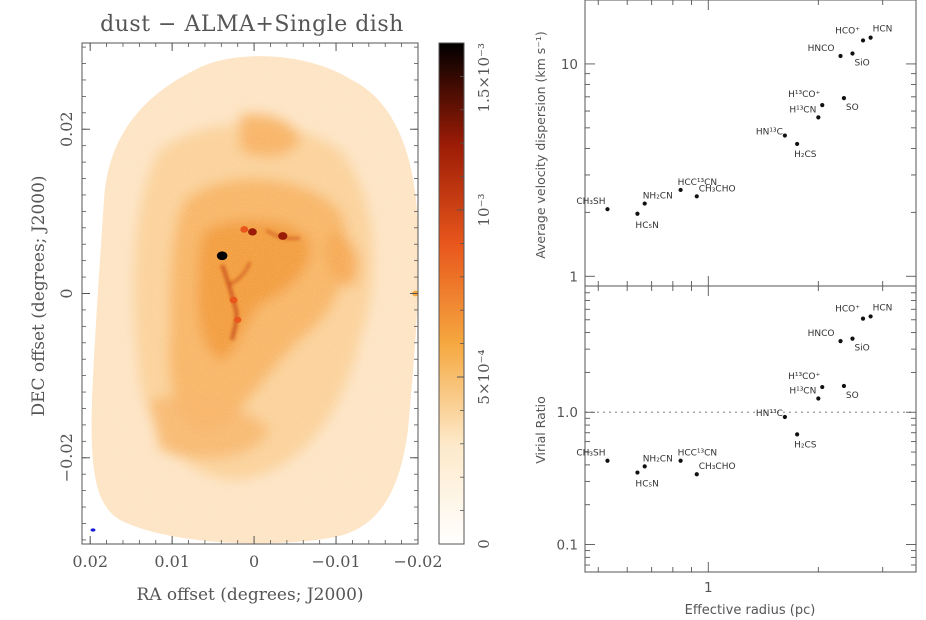 The width and height of the screenshot is (926, 620). What do you see at coordinates (590, 202) in the screenshot?
I see `point-label: CH₃SH` at bounding box center [590, 202].